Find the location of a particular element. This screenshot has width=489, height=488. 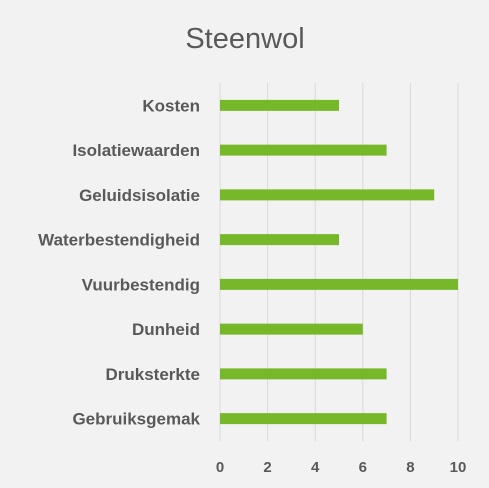

bar-gebruiksgemak is located at coordinates (303, 419).